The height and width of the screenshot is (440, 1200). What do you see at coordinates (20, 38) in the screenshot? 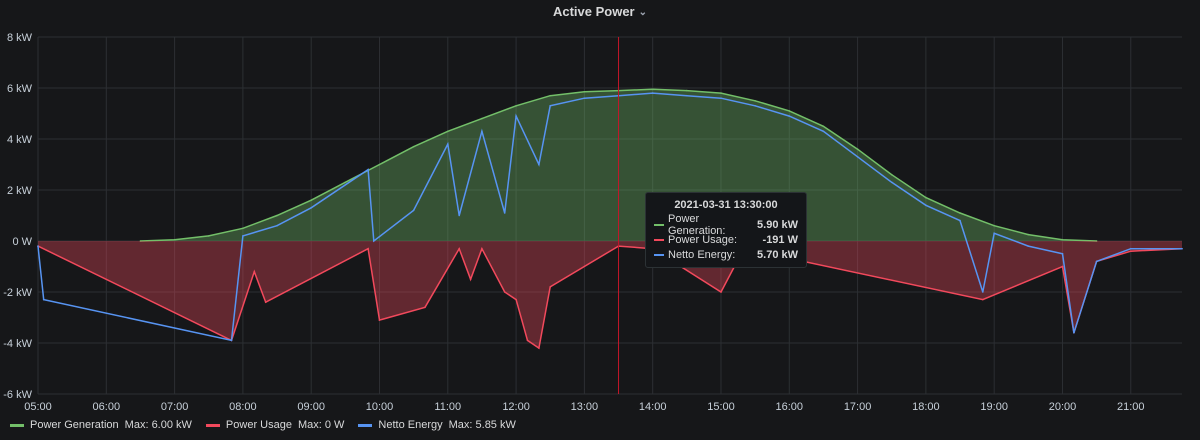
I see `y-tick-label: 8 kW` at bounding box center [20, 38].